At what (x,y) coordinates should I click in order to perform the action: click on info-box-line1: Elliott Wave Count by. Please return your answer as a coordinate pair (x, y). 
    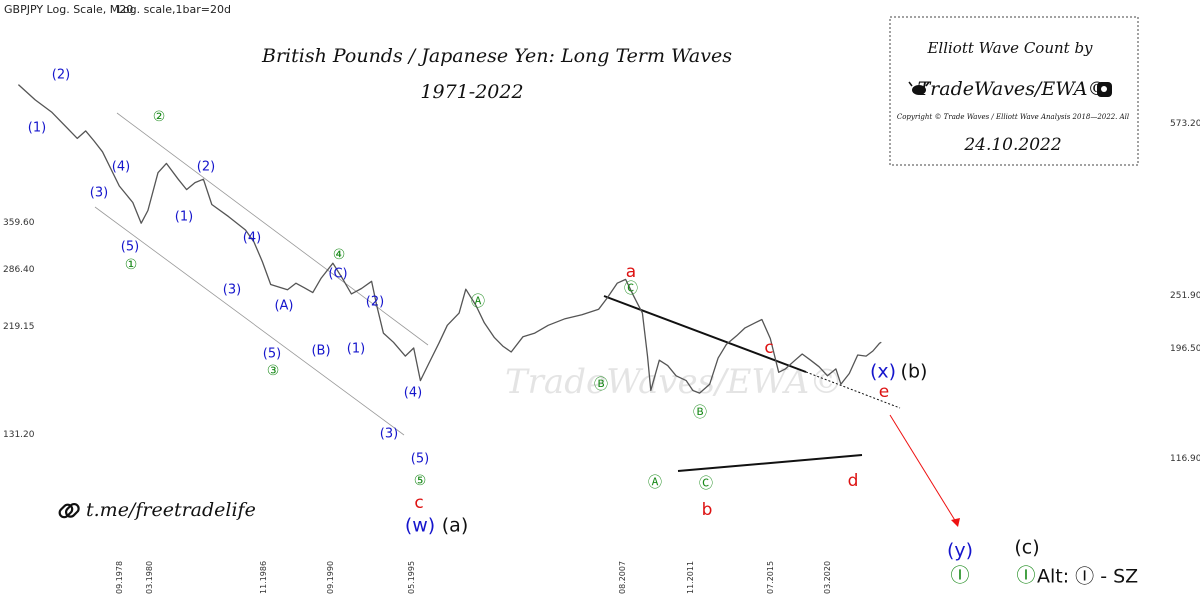
    Looking at the image, I should click on (1009, 48).